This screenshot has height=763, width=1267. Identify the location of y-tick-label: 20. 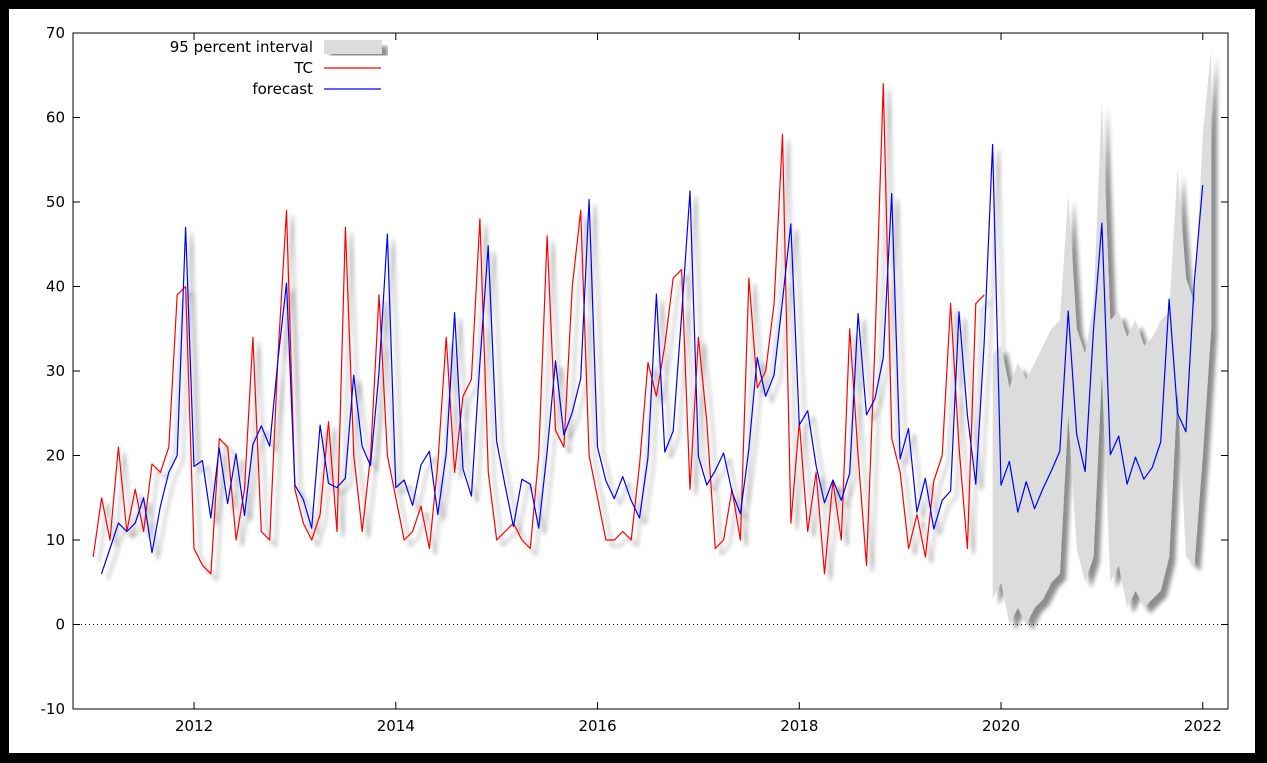
(55, 456).